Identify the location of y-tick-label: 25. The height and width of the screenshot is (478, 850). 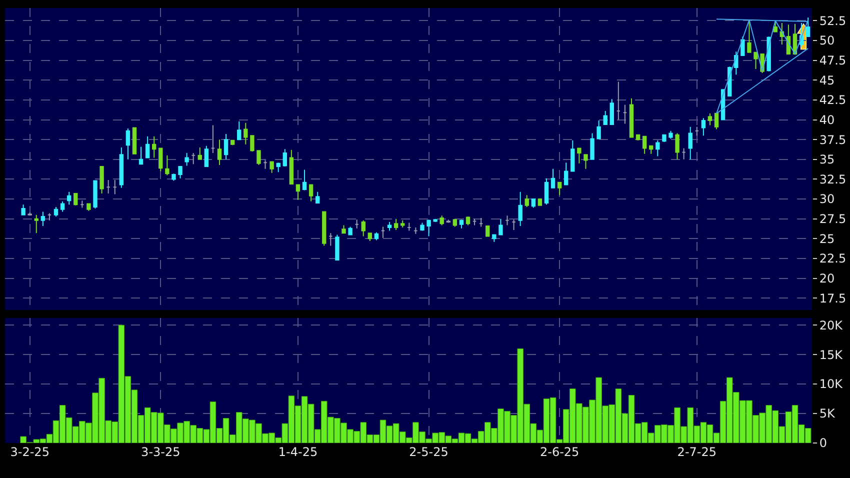
(827, 239).